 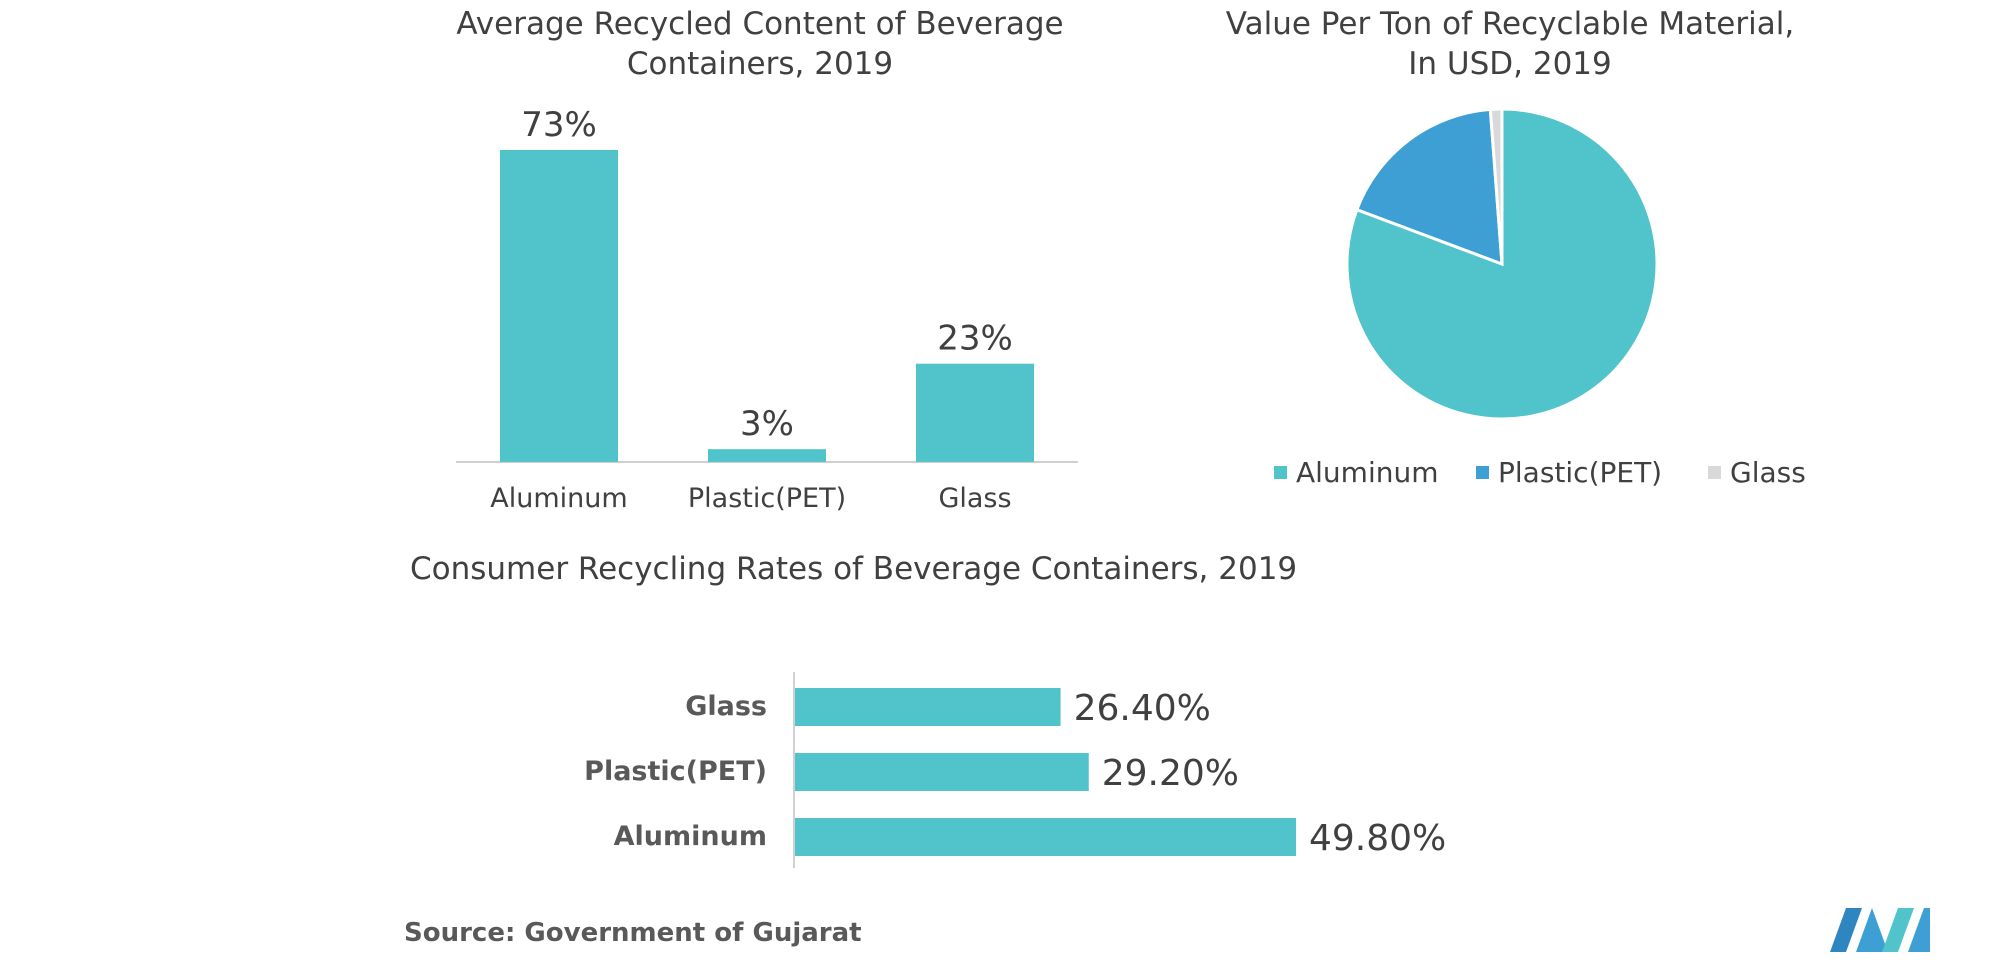 What do you see at coordinates (726, 706) in the screenshot?
I see `hbar-category-label-glass: Glass` at bounding box center [726, 706].